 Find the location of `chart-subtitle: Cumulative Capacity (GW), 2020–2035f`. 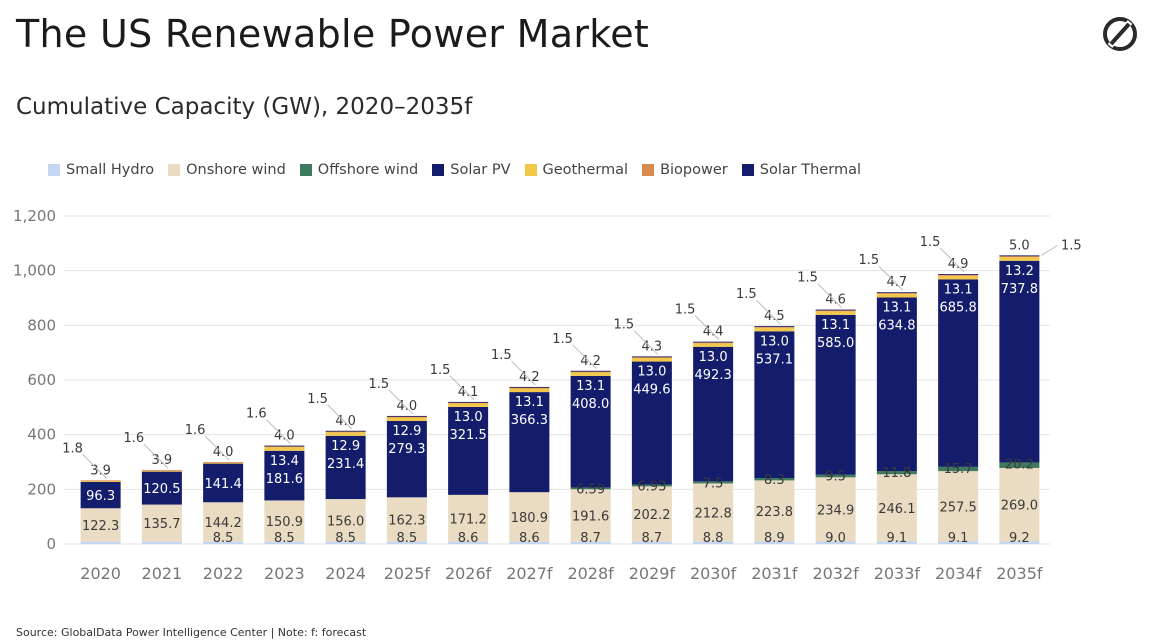

chart-subtitle: Cumulative Capacity (GW), 2020–2035f is located at coordinates (244, 107).